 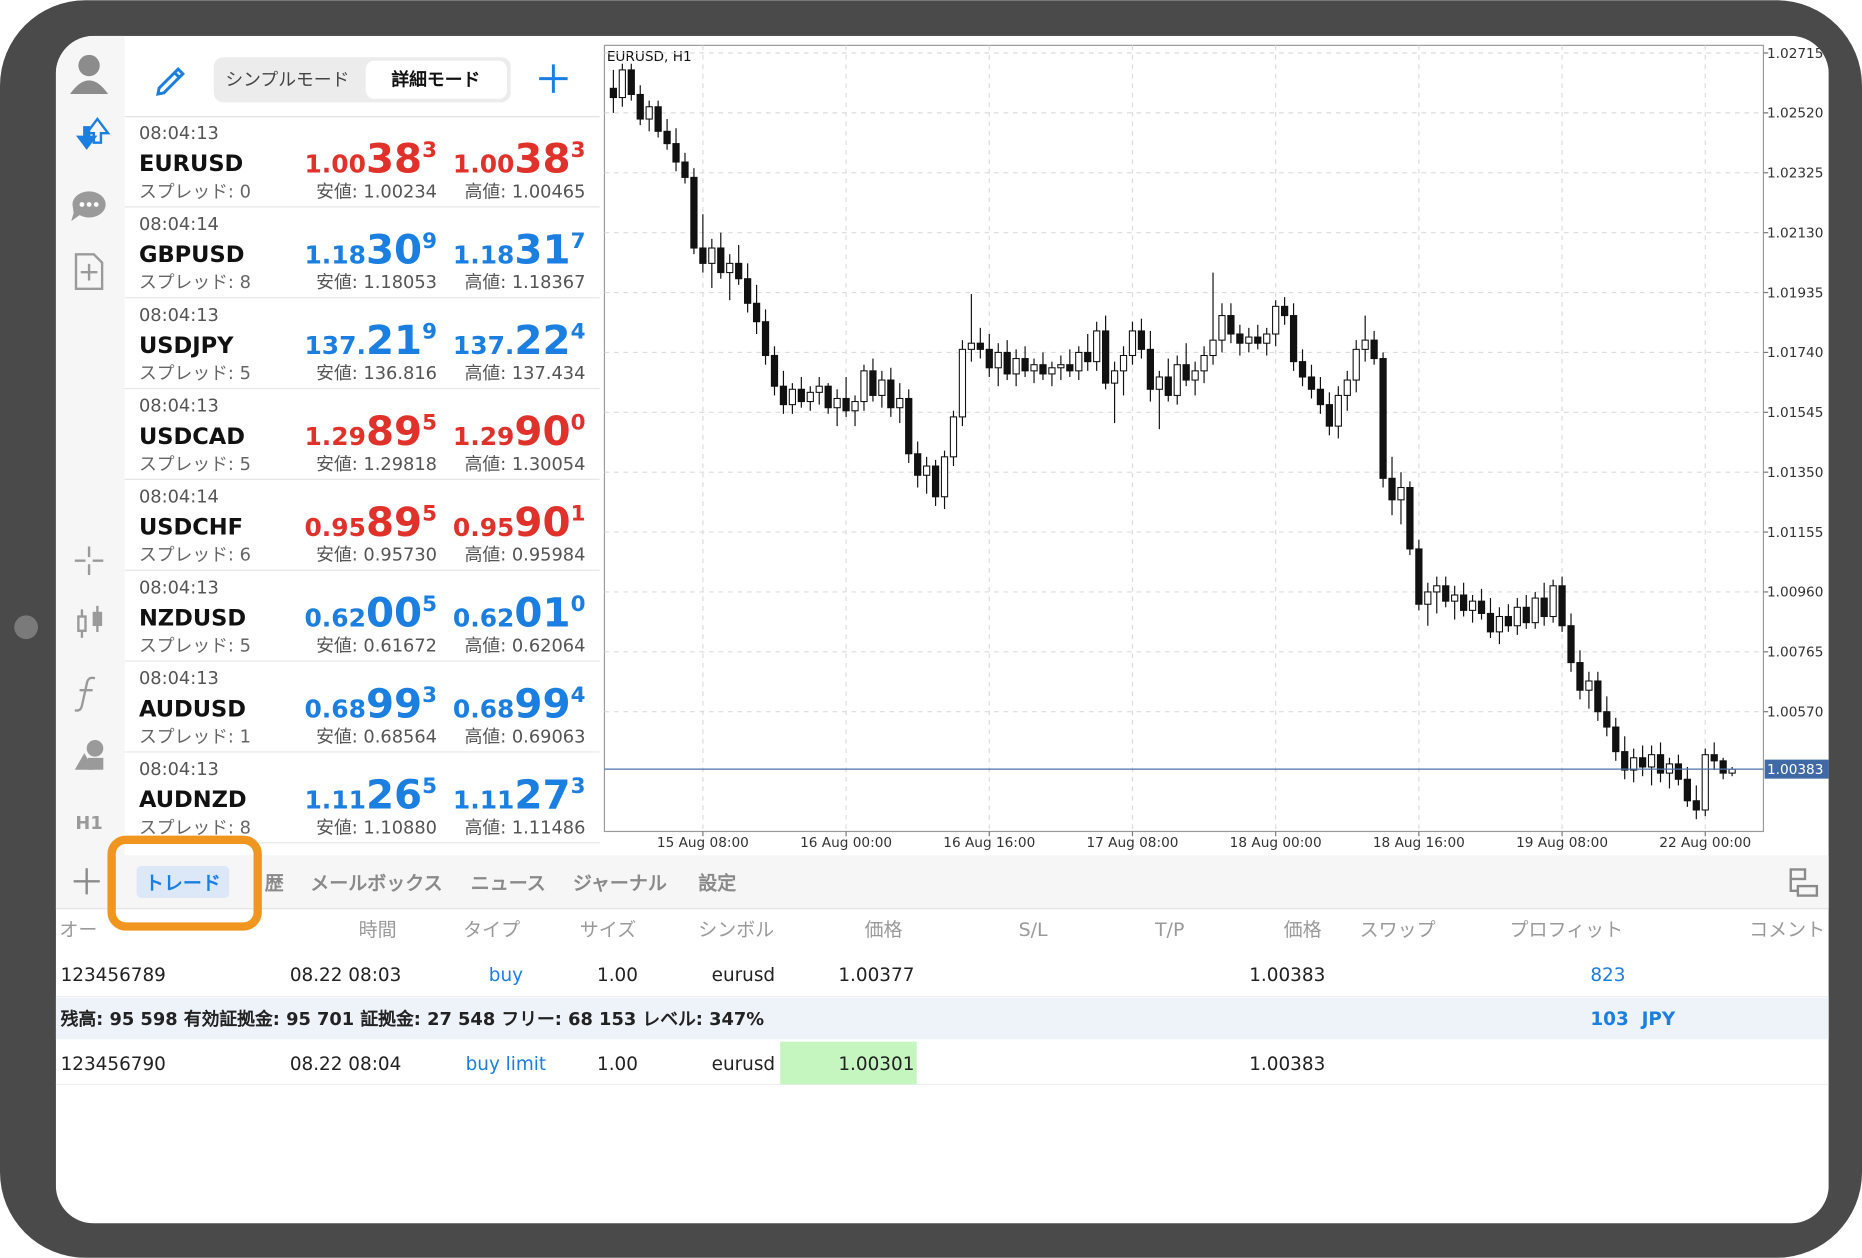 What do you see at coordinates (1796, 769) in the screenshot?
I see `current-price-box` at bounding box center [1796, 769].